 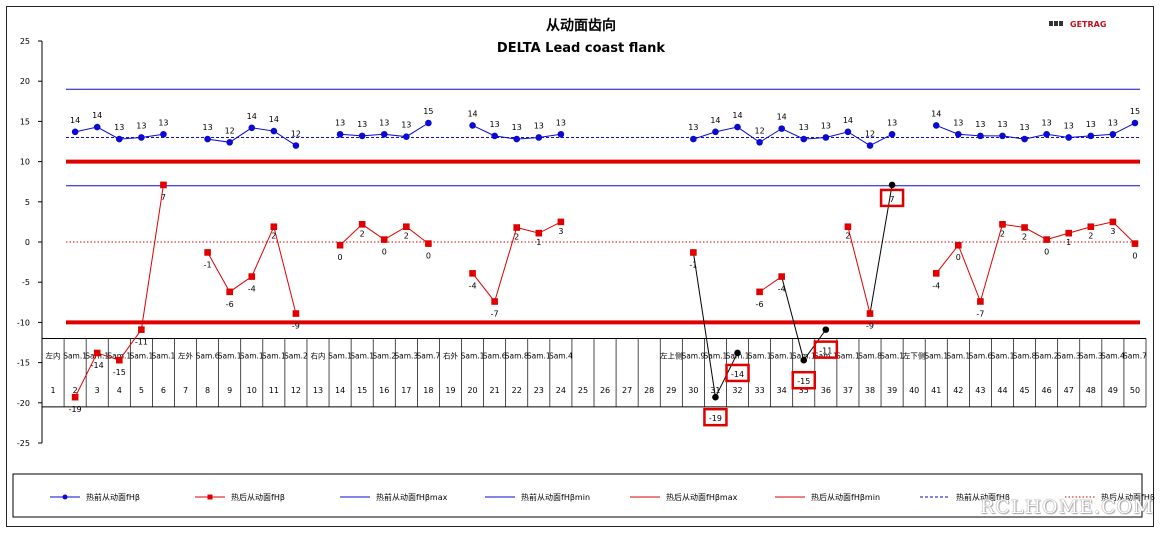 What do you see at coordinates (428, 111) in the screenshot?
I see `data-label: 15` at bounding box center [428, 111].